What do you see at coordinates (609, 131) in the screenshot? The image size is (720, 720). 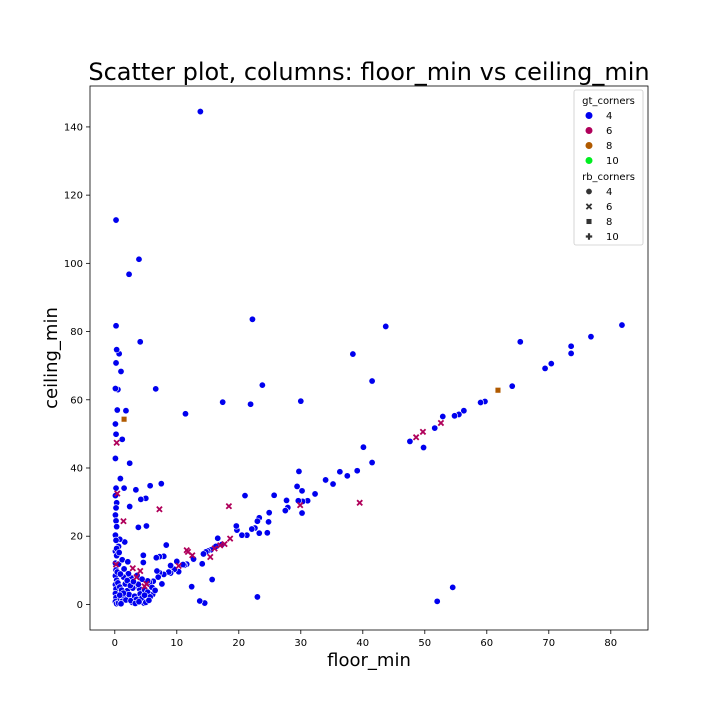 I see `legend-label: 6` at bounding box center [609, 131].